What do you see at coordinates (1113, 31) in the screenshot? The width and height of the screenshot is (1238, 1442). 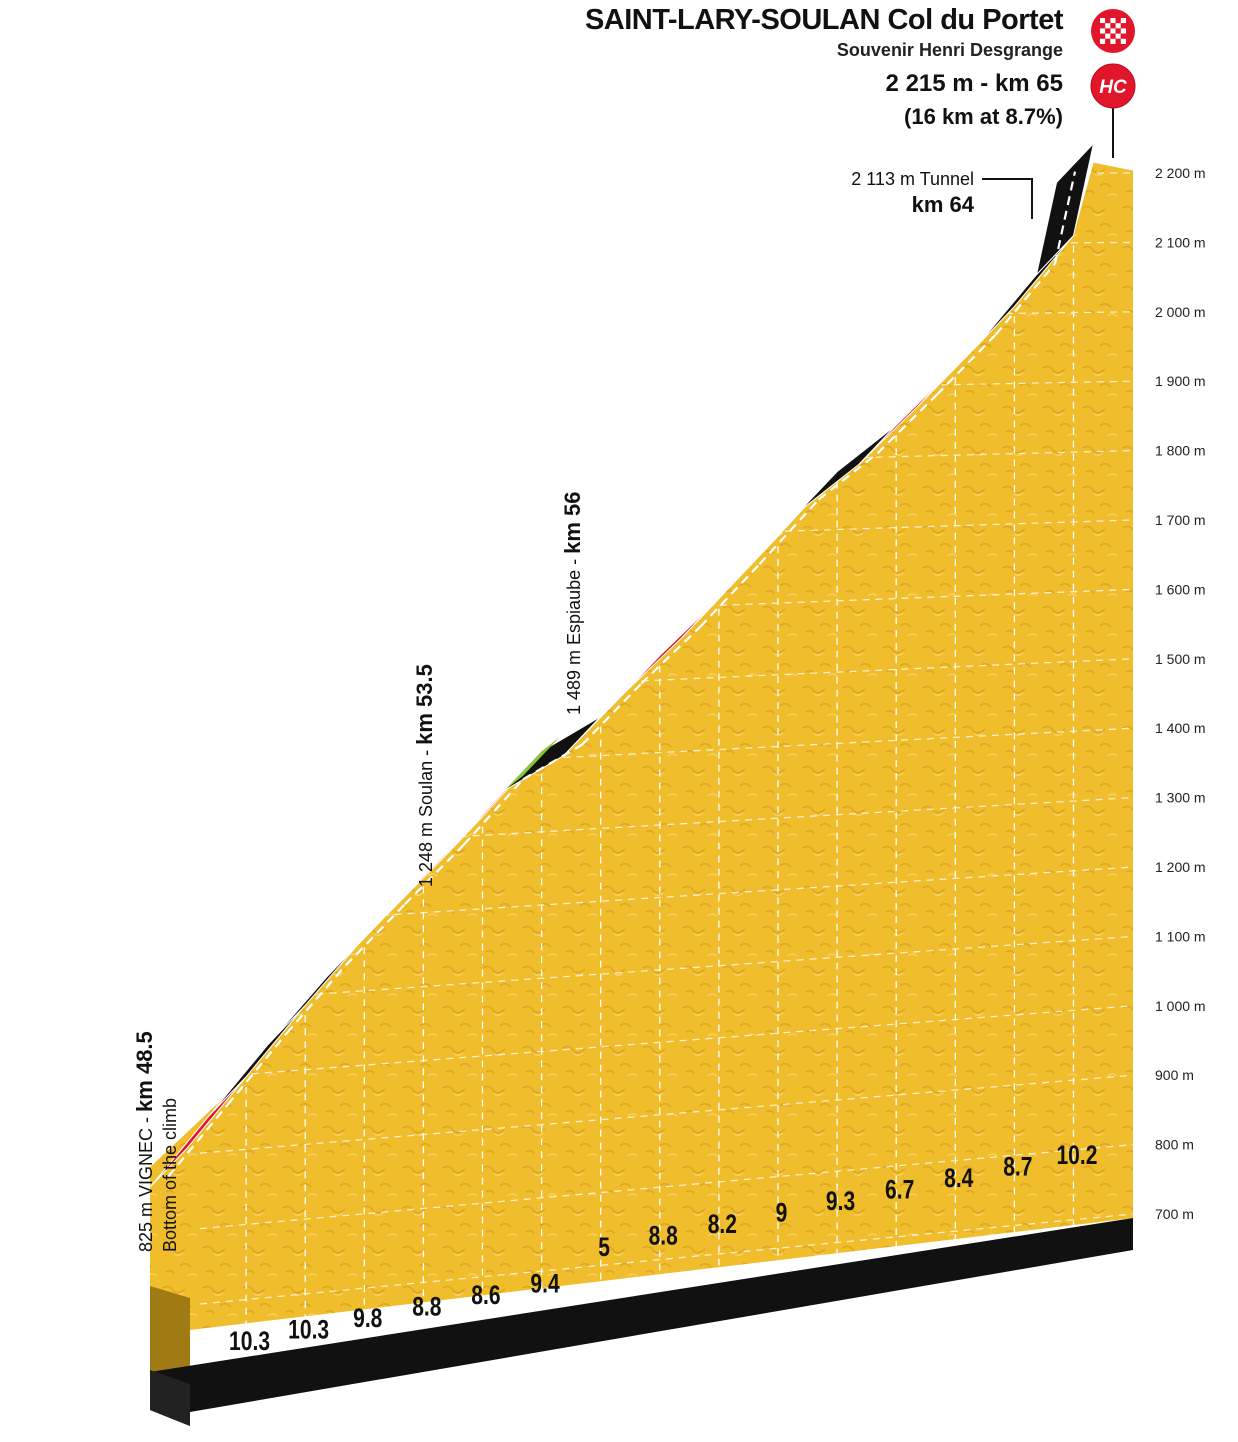 I see `checkered-flag-icon` at bounding box center [1113, 31].